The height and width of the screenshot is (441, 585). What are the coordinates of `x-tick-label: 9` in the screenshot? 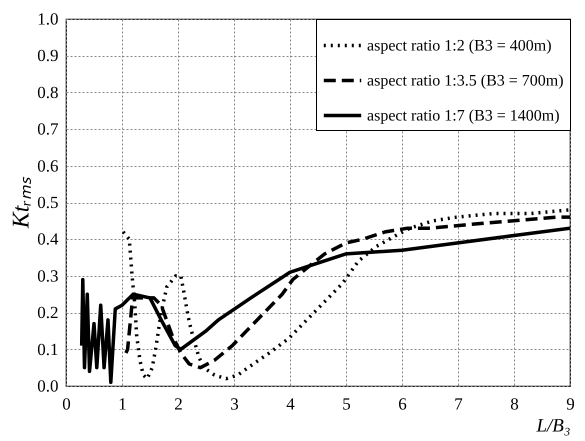 It's located at (570, 404).